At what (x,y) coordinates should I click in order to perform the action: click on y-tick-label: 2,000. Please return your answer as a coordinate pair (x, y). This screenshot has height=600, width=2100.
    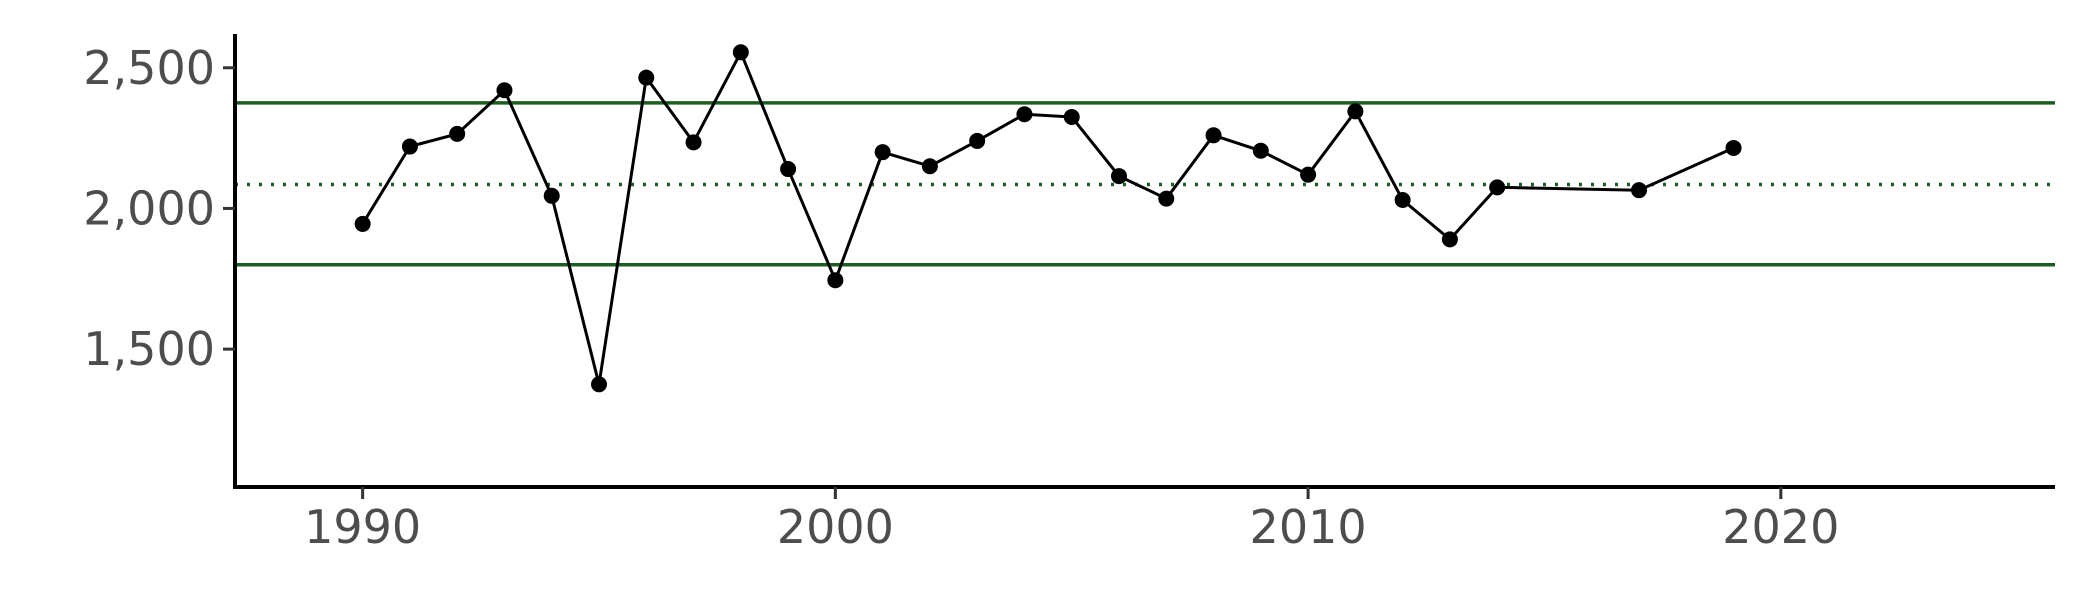
    Looking at the image, I should click on (149, 208).